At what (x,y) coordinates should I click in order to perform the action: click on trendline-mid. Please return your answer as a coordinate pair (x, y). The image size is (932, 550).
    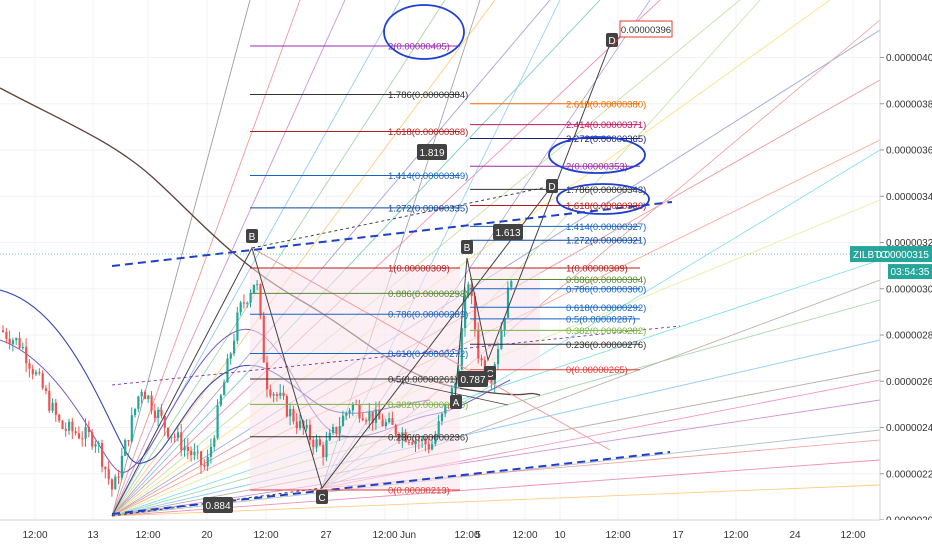
    Looking at the image, I should click on (396, 355).